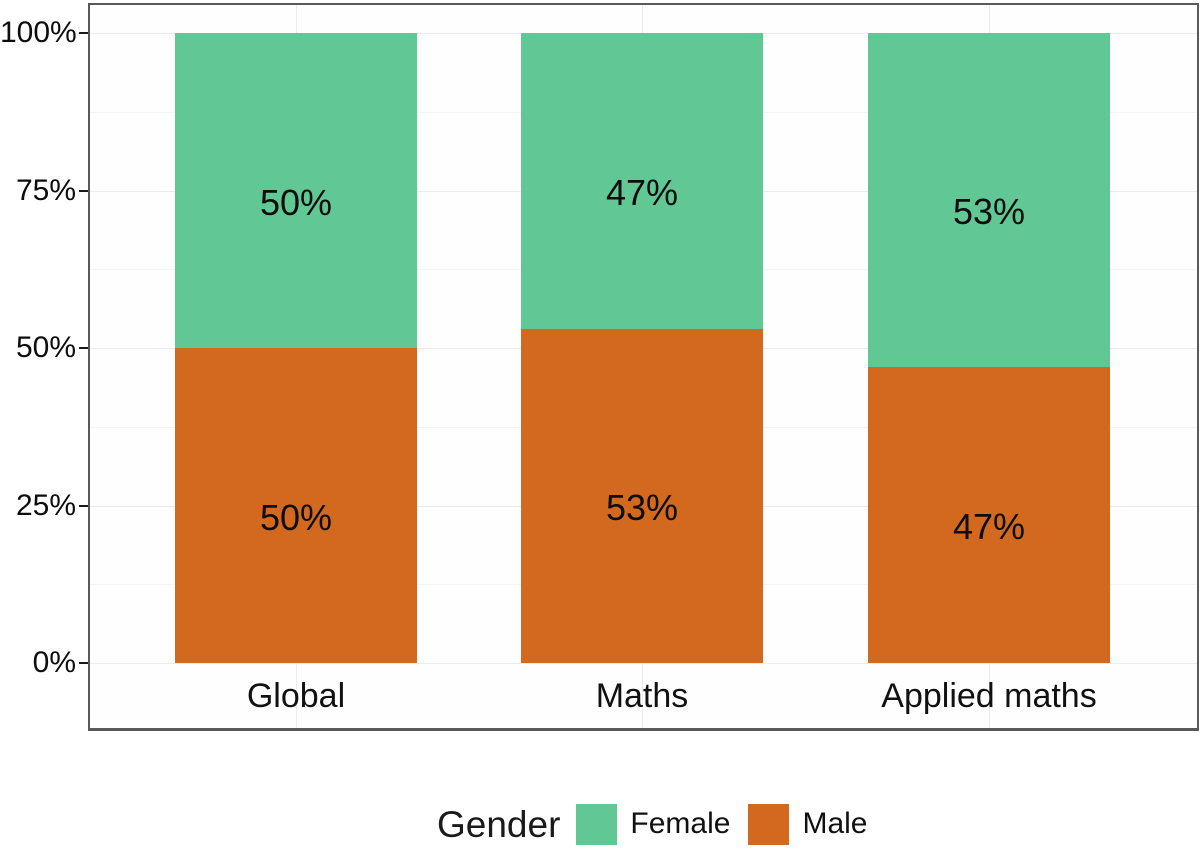 The image size is (1200, 850). Describe the element at coordinates (680, 823) in the screenshot. I see `legend-item-label: Female` at that location.